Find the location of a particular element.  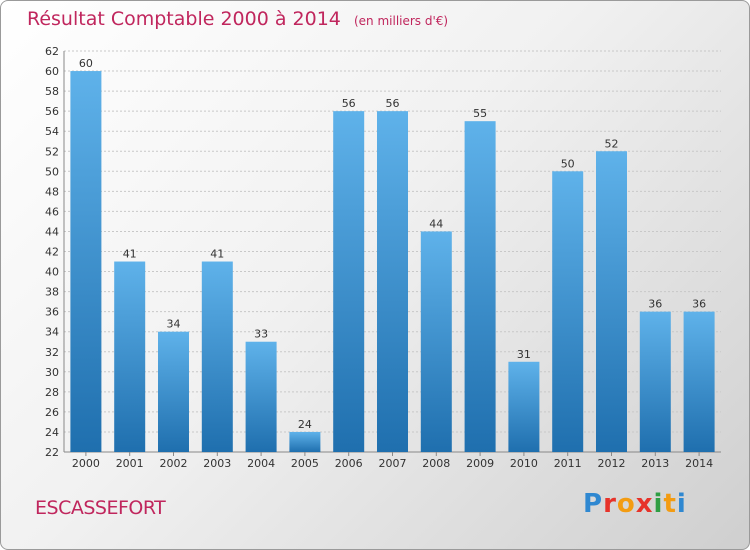

chart-subtitle: (en milliers d'€) is located at coordinates (401, 21).